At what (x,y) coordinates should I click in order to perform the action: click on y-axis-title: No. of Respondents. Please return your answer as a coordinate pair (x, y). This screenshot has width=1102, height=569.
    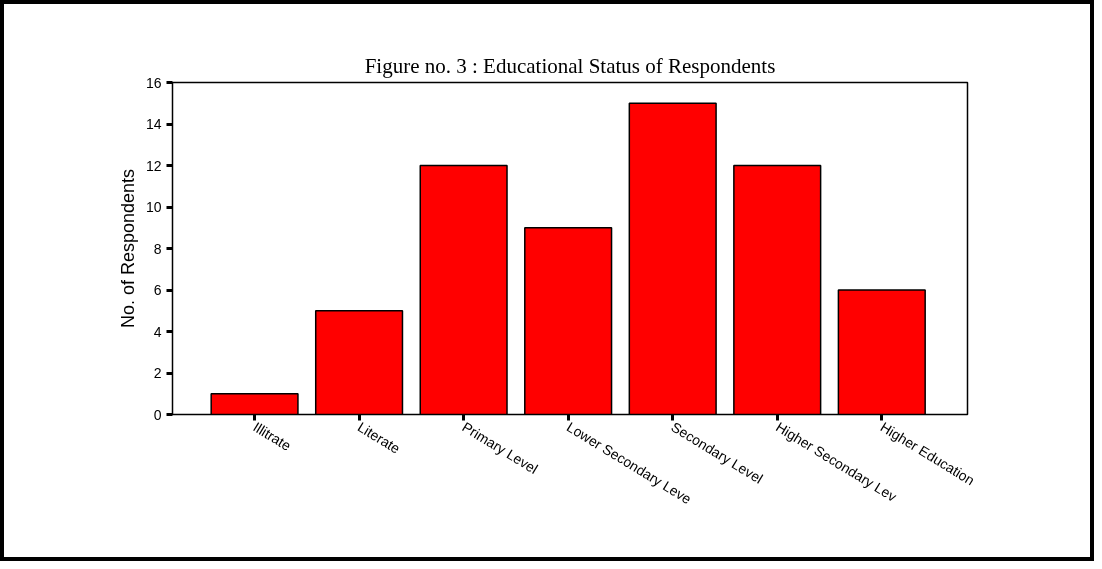
    Looking at the image, I should click on (127, 248).